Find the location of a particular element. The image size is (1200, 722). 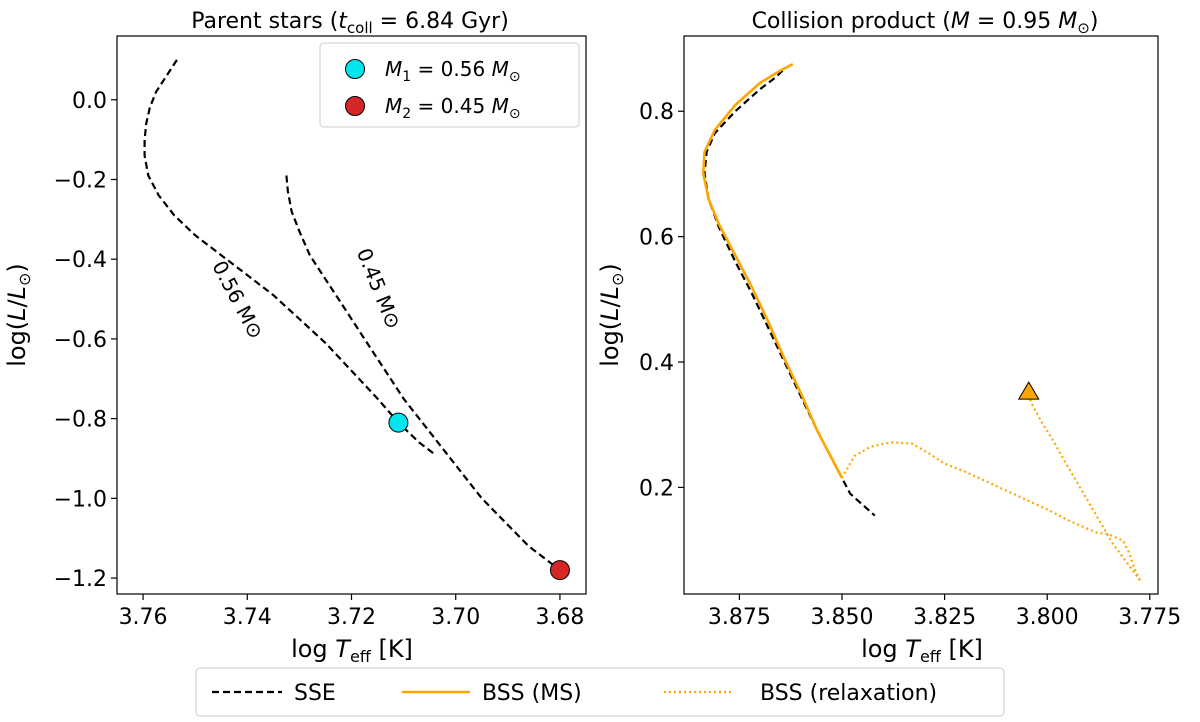

left-y-label: log(L/L⊙) is located at coordinates (18, 315).